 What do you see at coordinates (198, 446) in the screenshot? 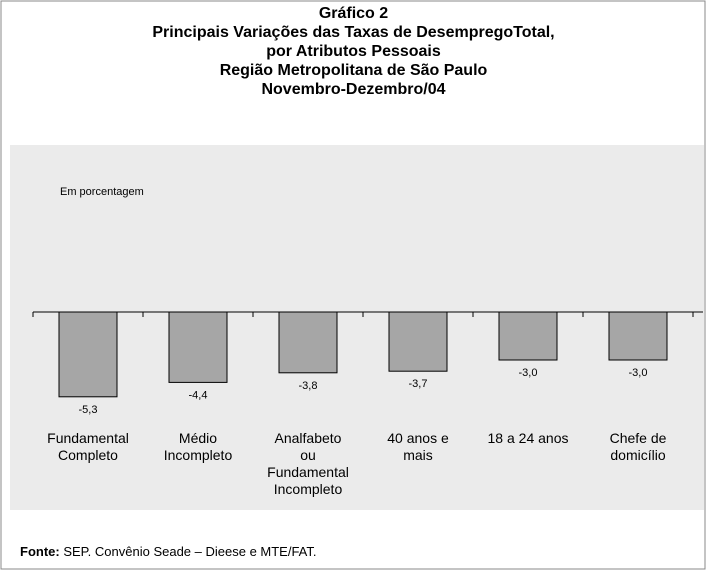
I see `x-tick-label: Médio Incompleto` at bounding box center [198, 446].